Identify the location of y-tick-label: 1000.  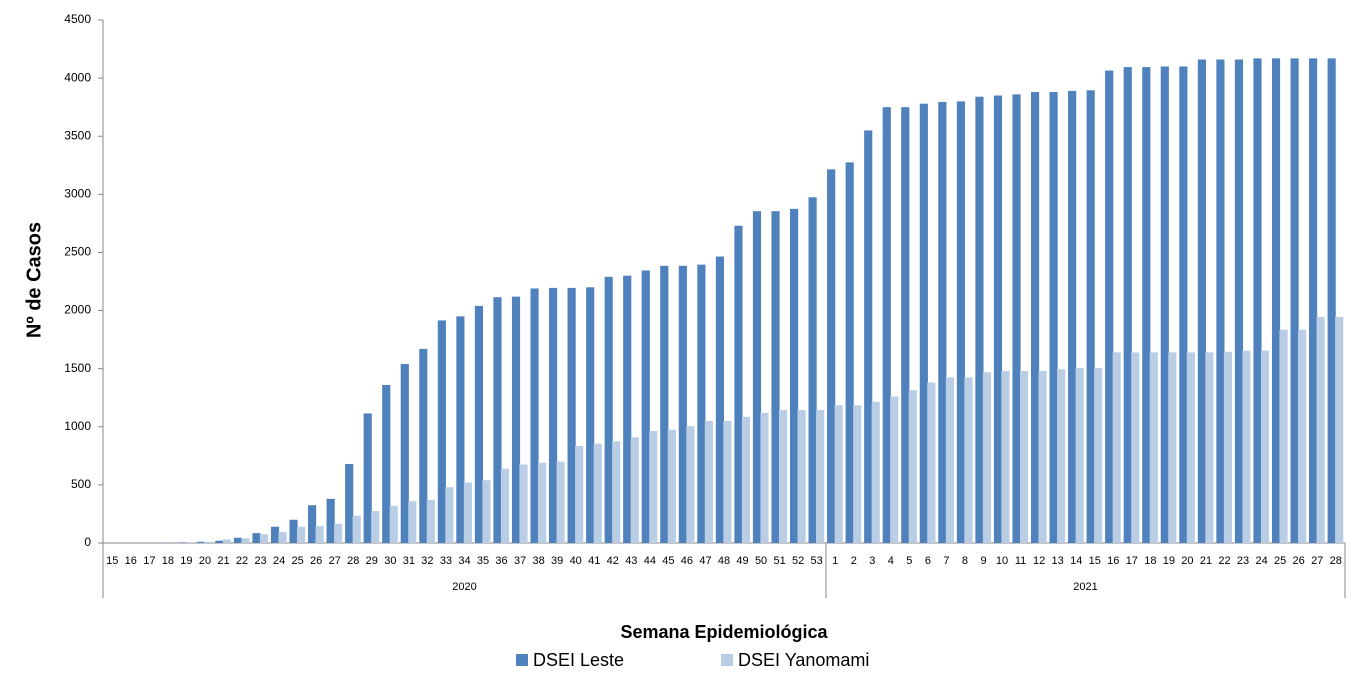
(77, 426).